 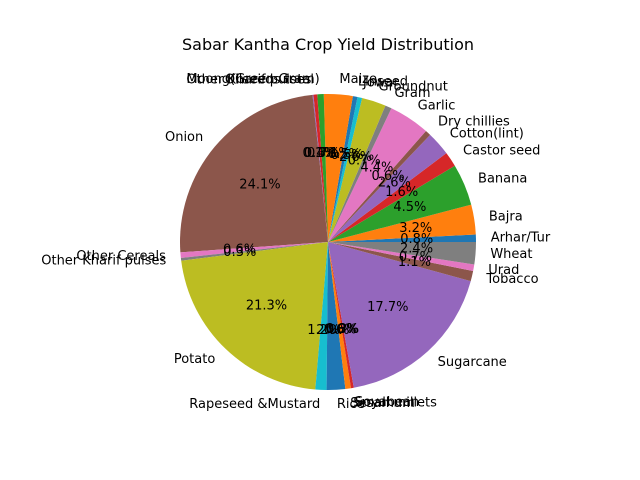 I want to click on pct-label-dry-chillies: 0.6%, so click(x=388, y=176).